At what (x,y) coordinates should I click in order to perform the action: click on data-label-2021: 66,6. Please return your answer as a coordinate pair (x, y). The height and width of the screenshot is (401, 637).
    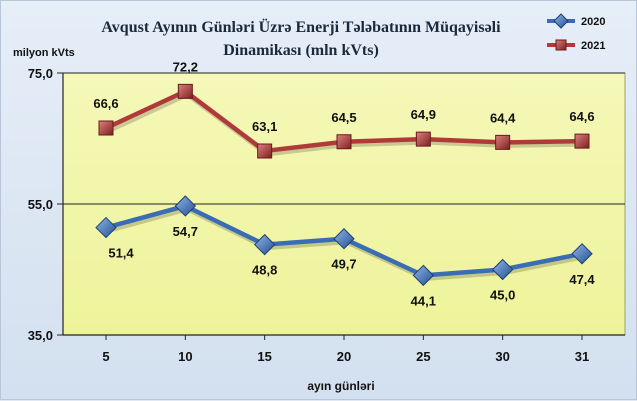
    Looking at the image, I should click on (105, 103).